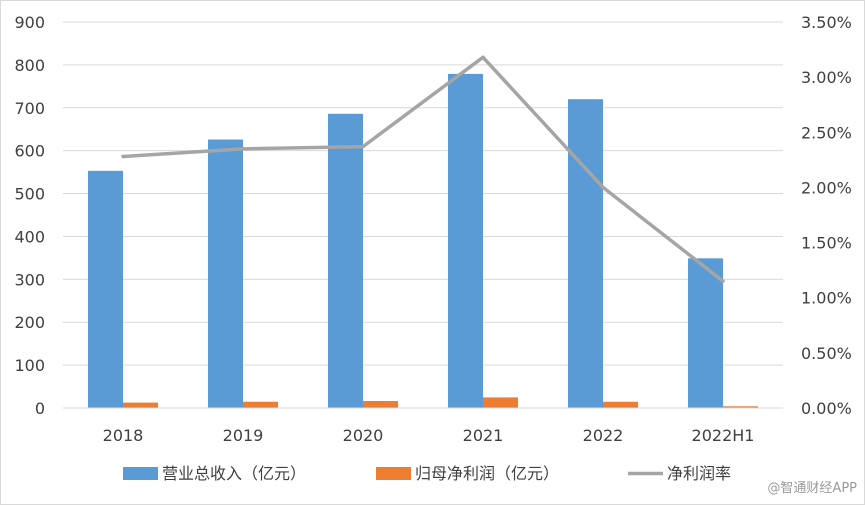  What do you see at coordinates (699, 473) in the screenshot?
I see `legend-label: 净利润率` at bounding box center [699, 473].